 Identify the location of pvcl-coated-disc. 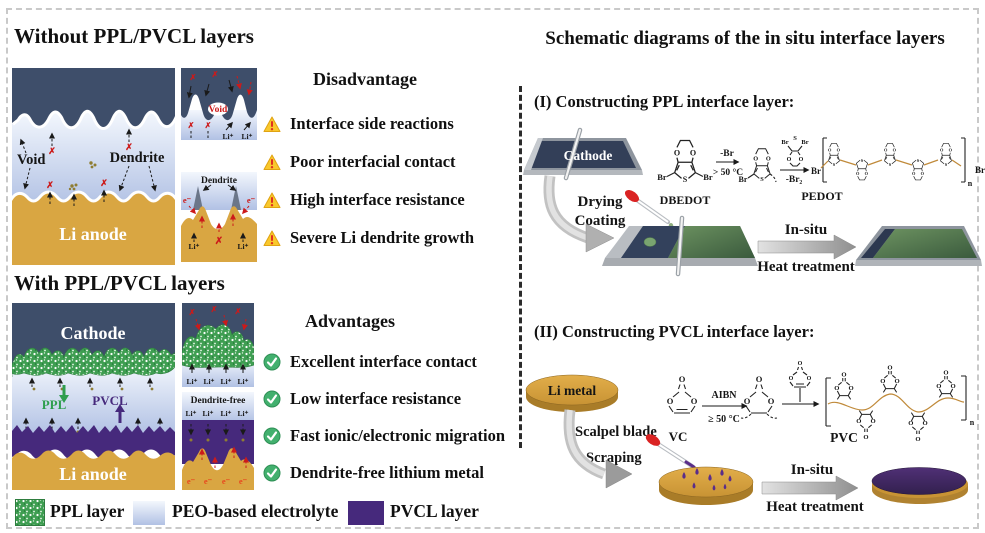
(919, 485).